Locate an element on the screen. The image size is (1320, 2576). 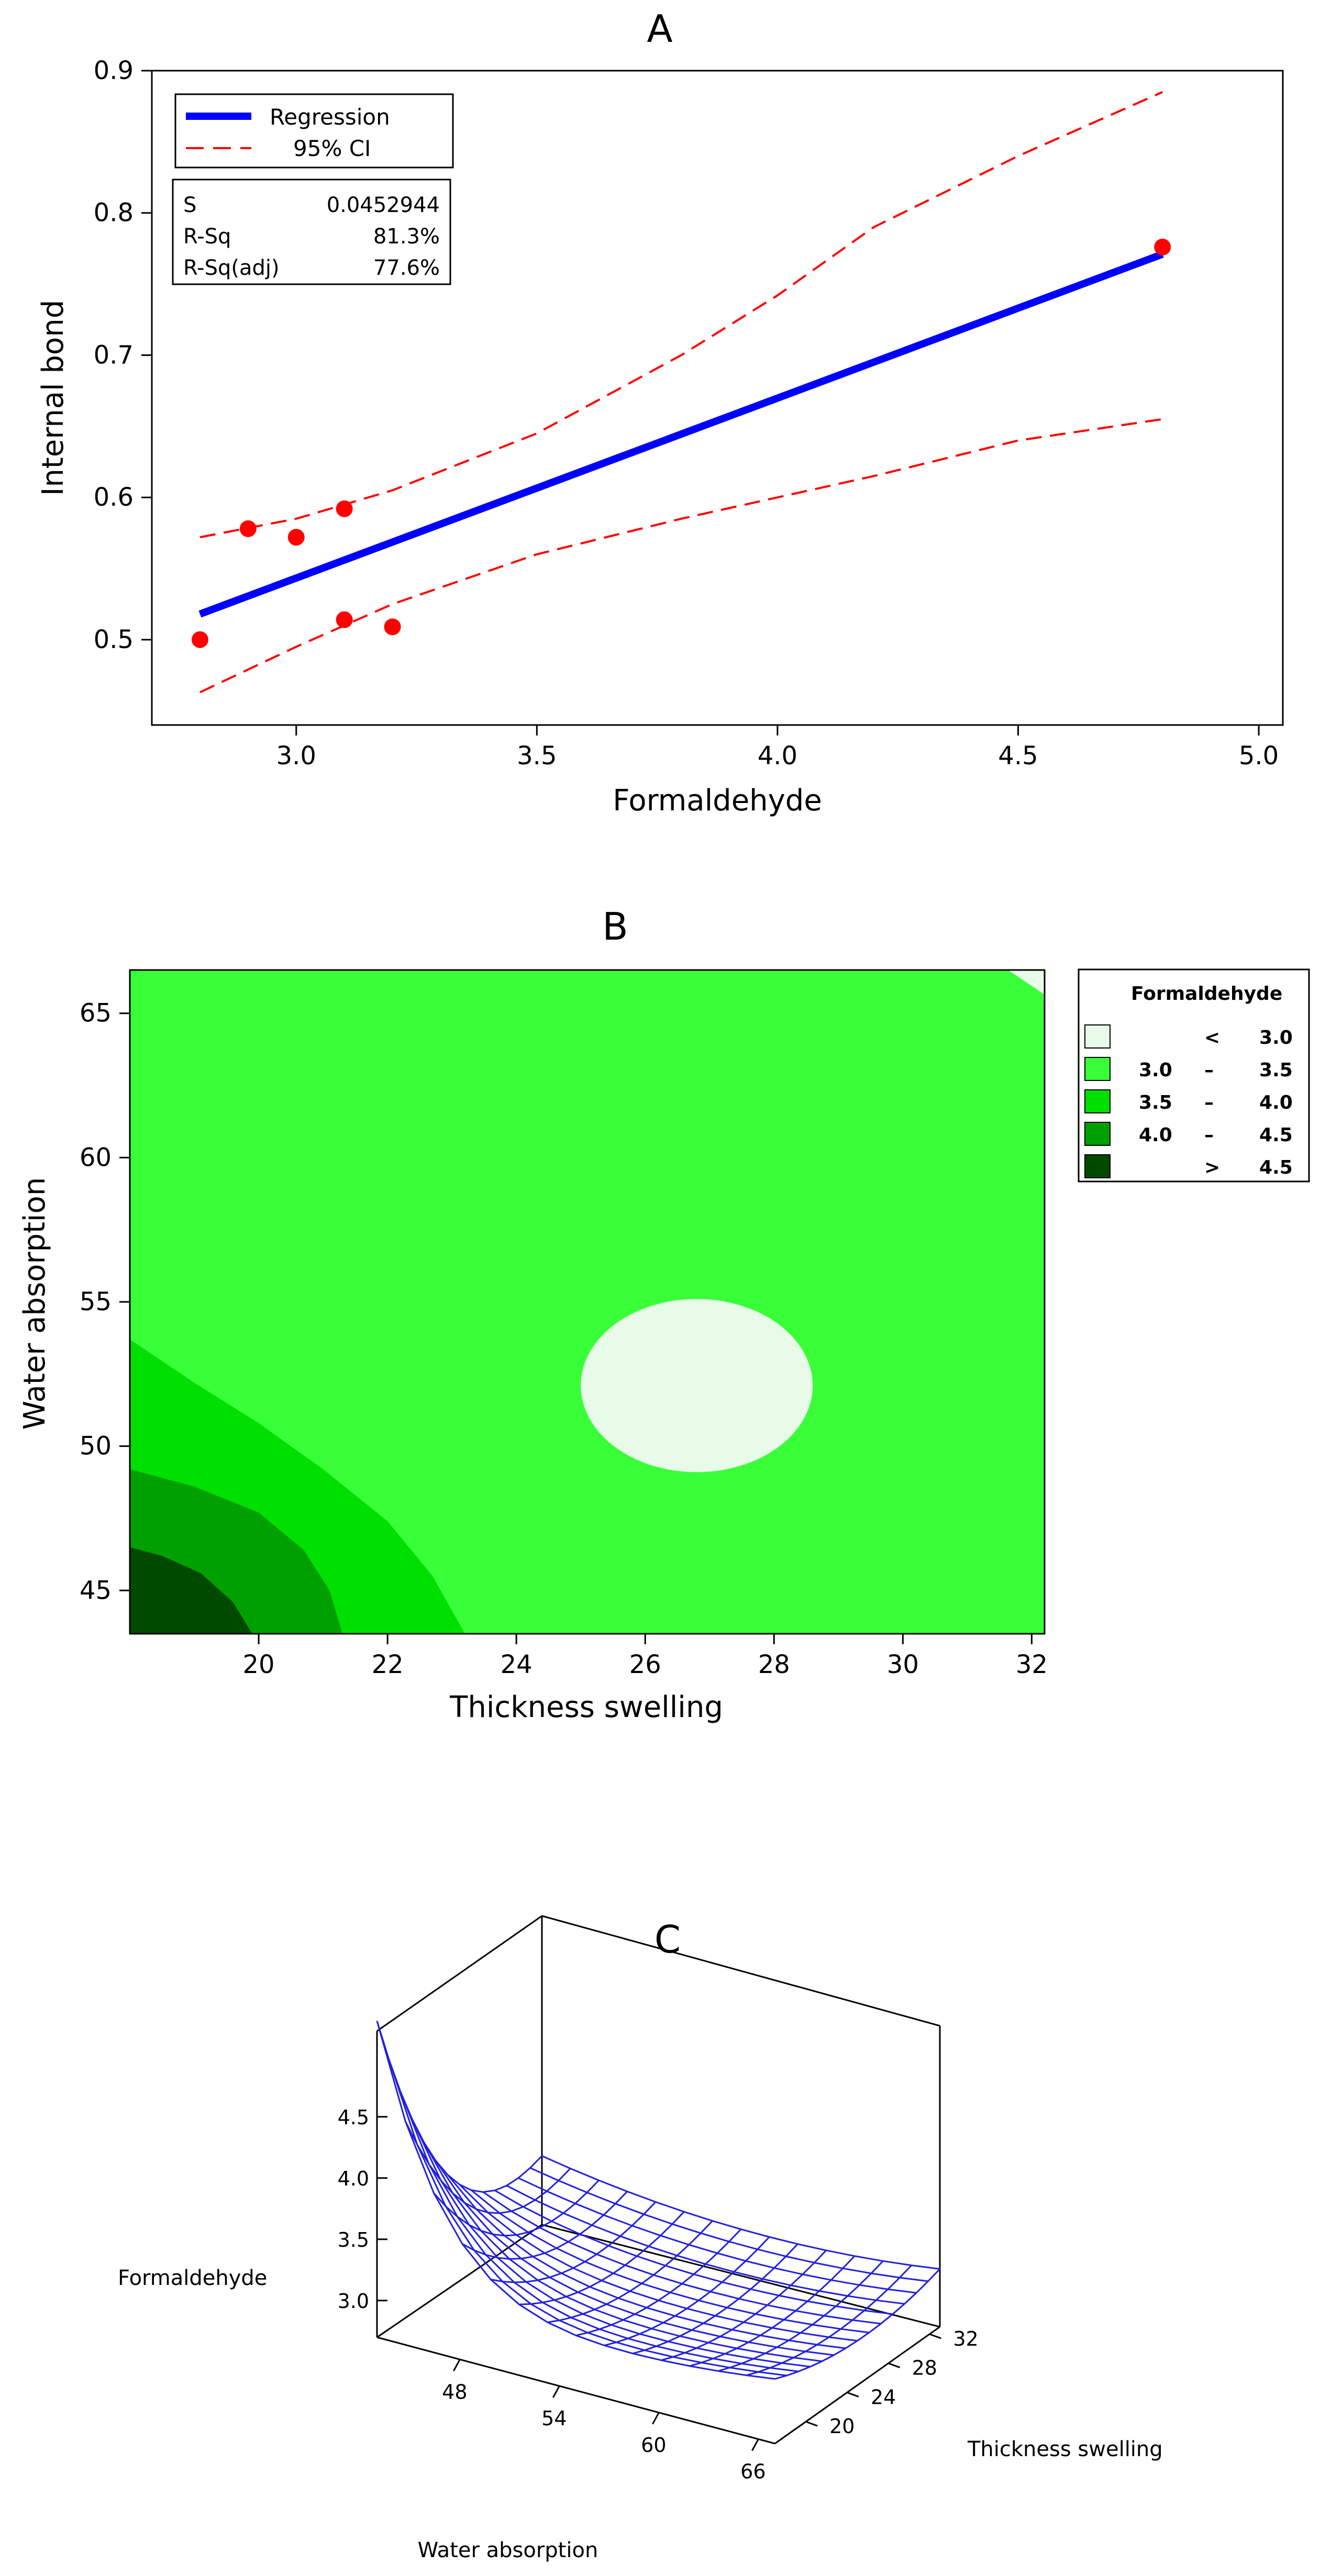
panel-c-title: C is located at coordinates (668, 1939).